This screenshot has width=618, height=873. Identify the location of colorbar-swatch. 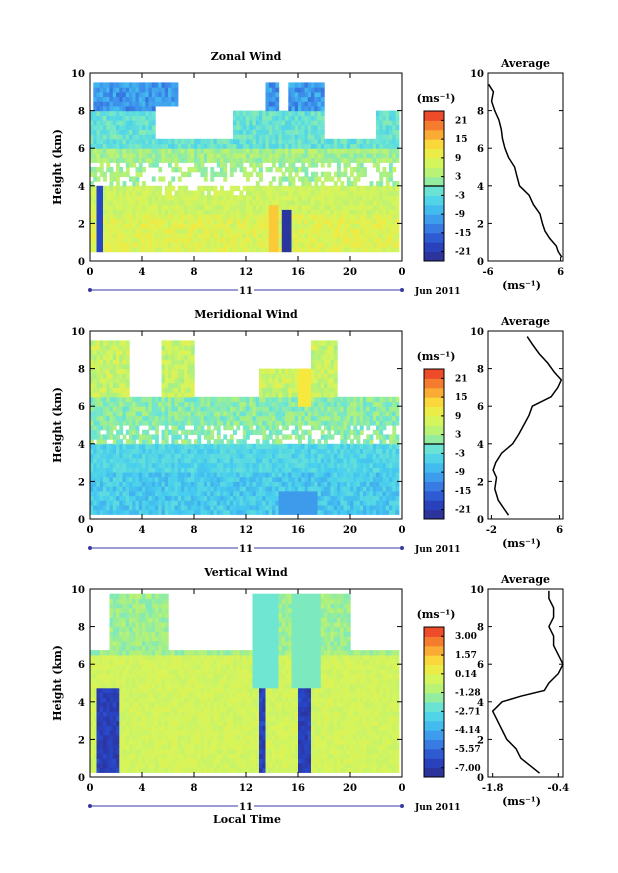
(434, 191).